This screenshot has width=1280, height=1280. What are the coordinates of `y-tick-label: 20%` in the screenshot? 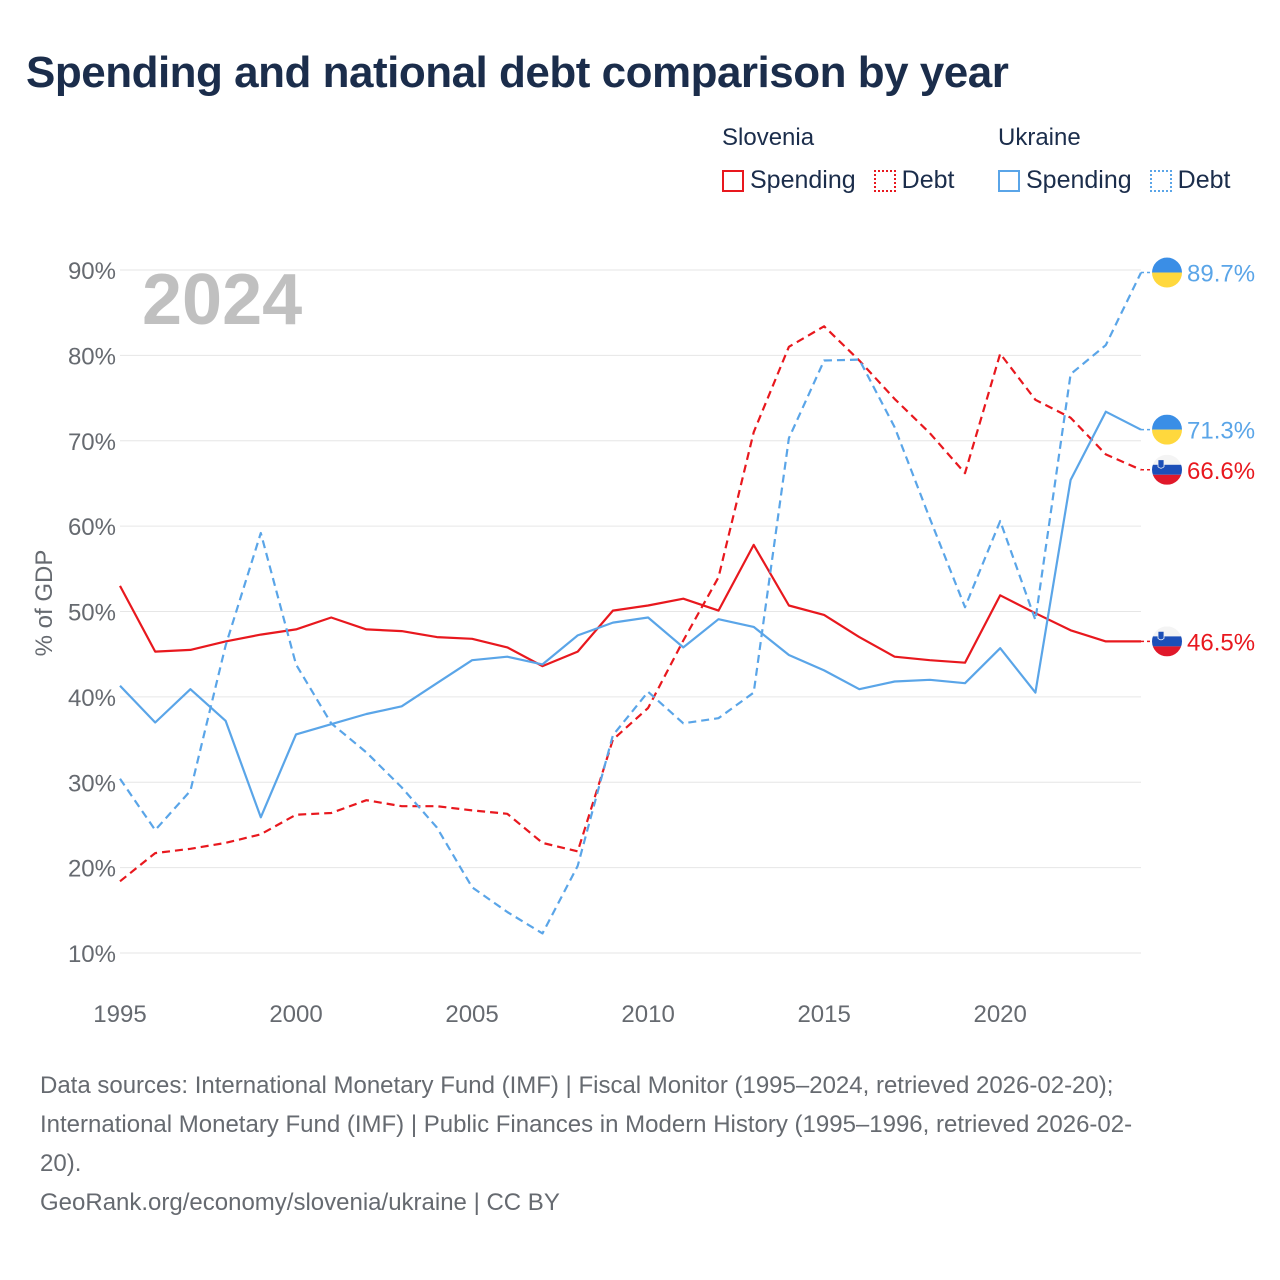 It's located at (92, 869).